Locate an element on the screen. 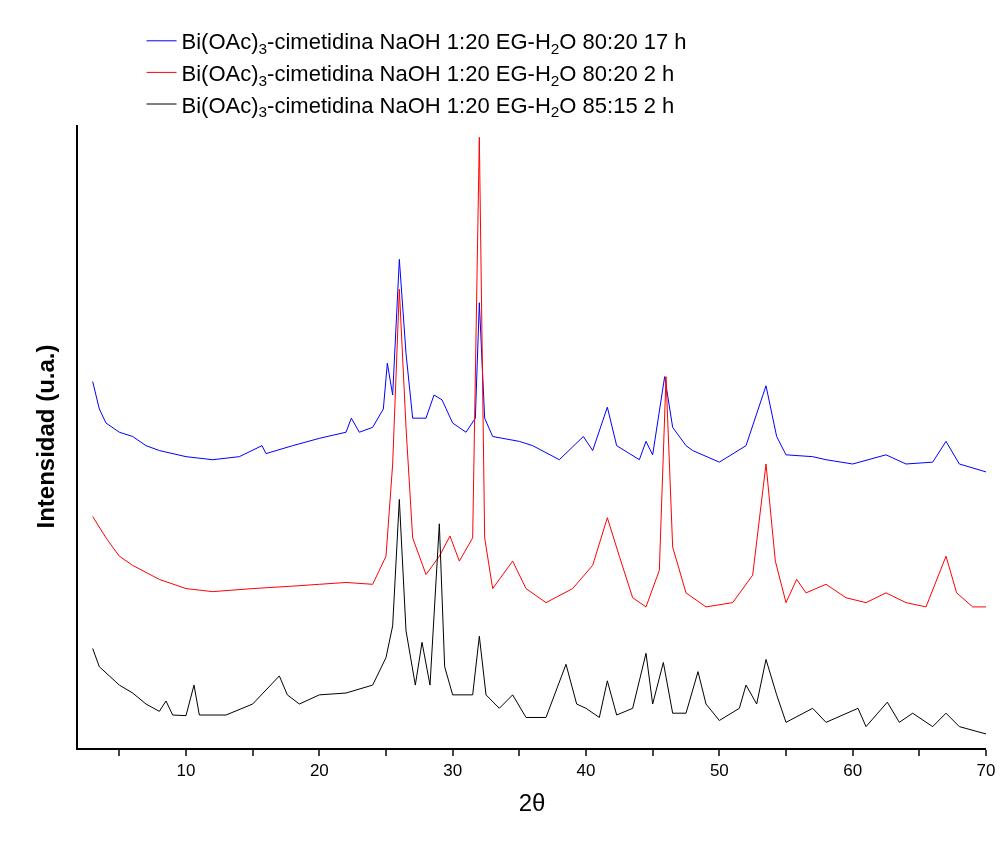 The height and width of the screenshot is (843, 1008). x-axis-title: 2θ is located at coordinates (532, 803).